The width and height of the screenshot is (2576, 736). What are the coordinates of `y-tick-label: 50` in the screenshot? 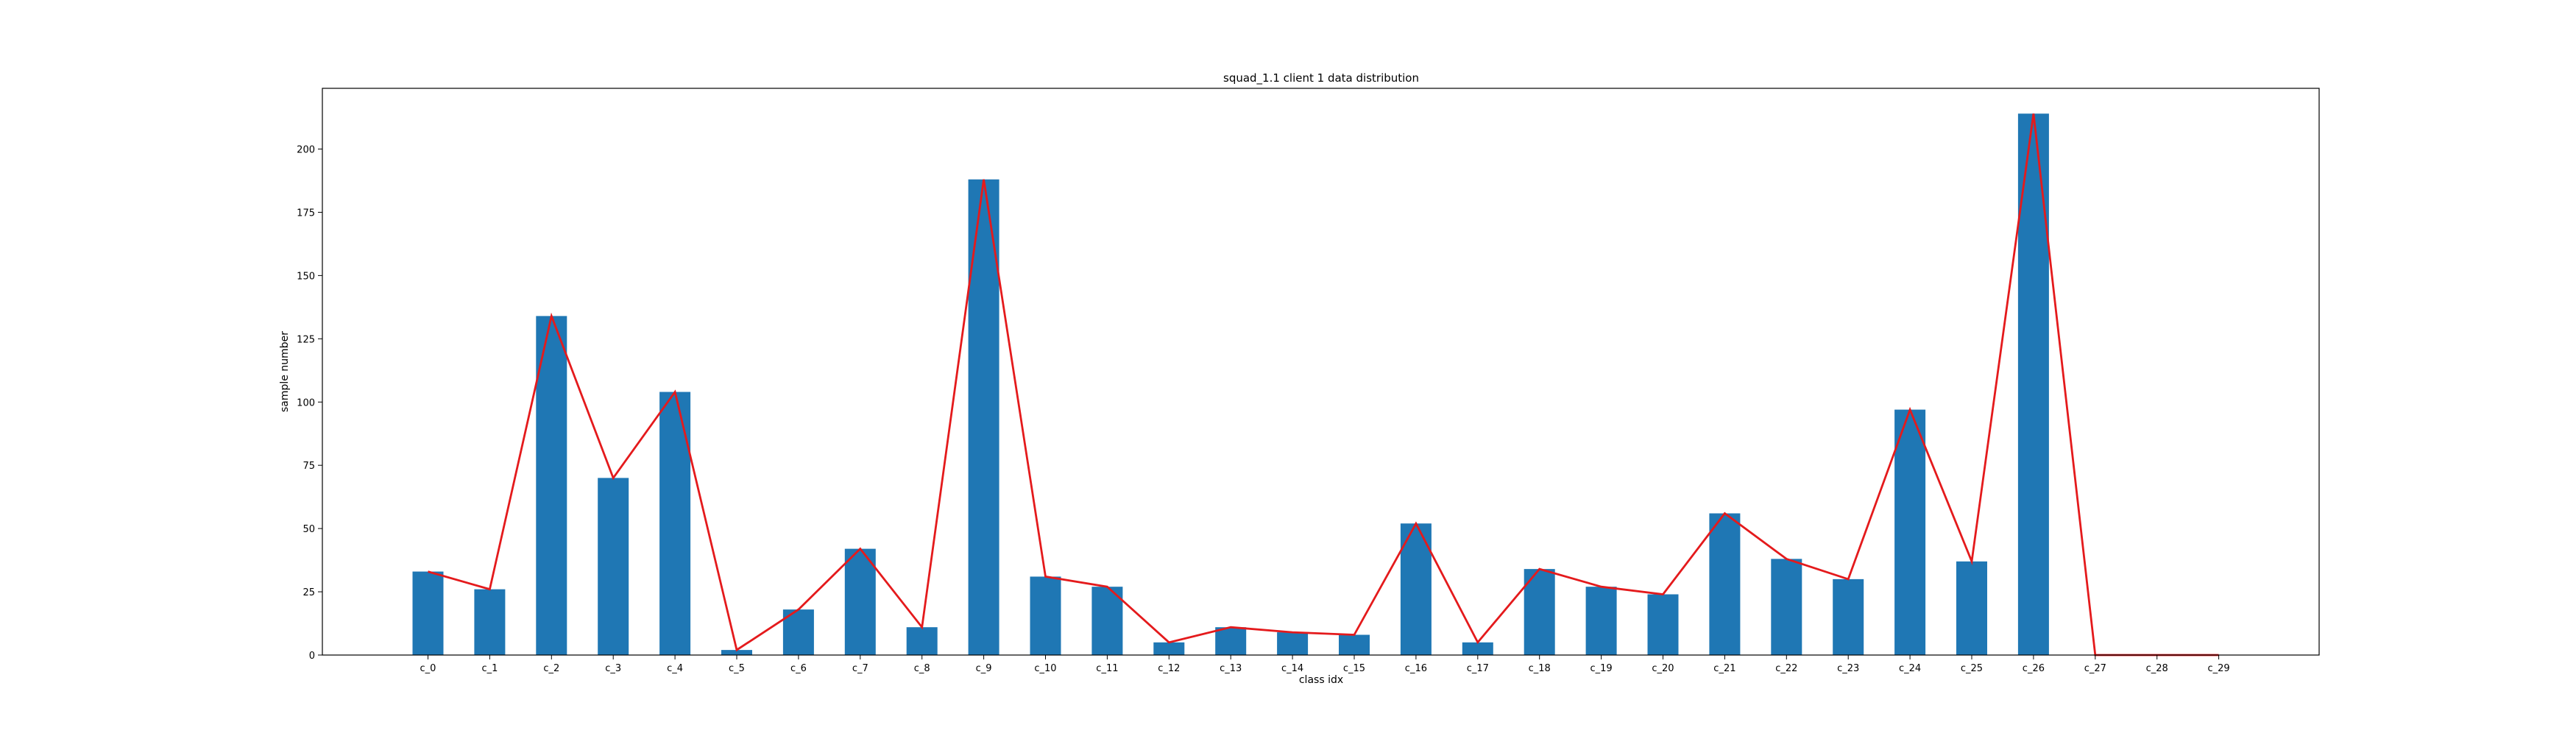 It's located at (308, 529).